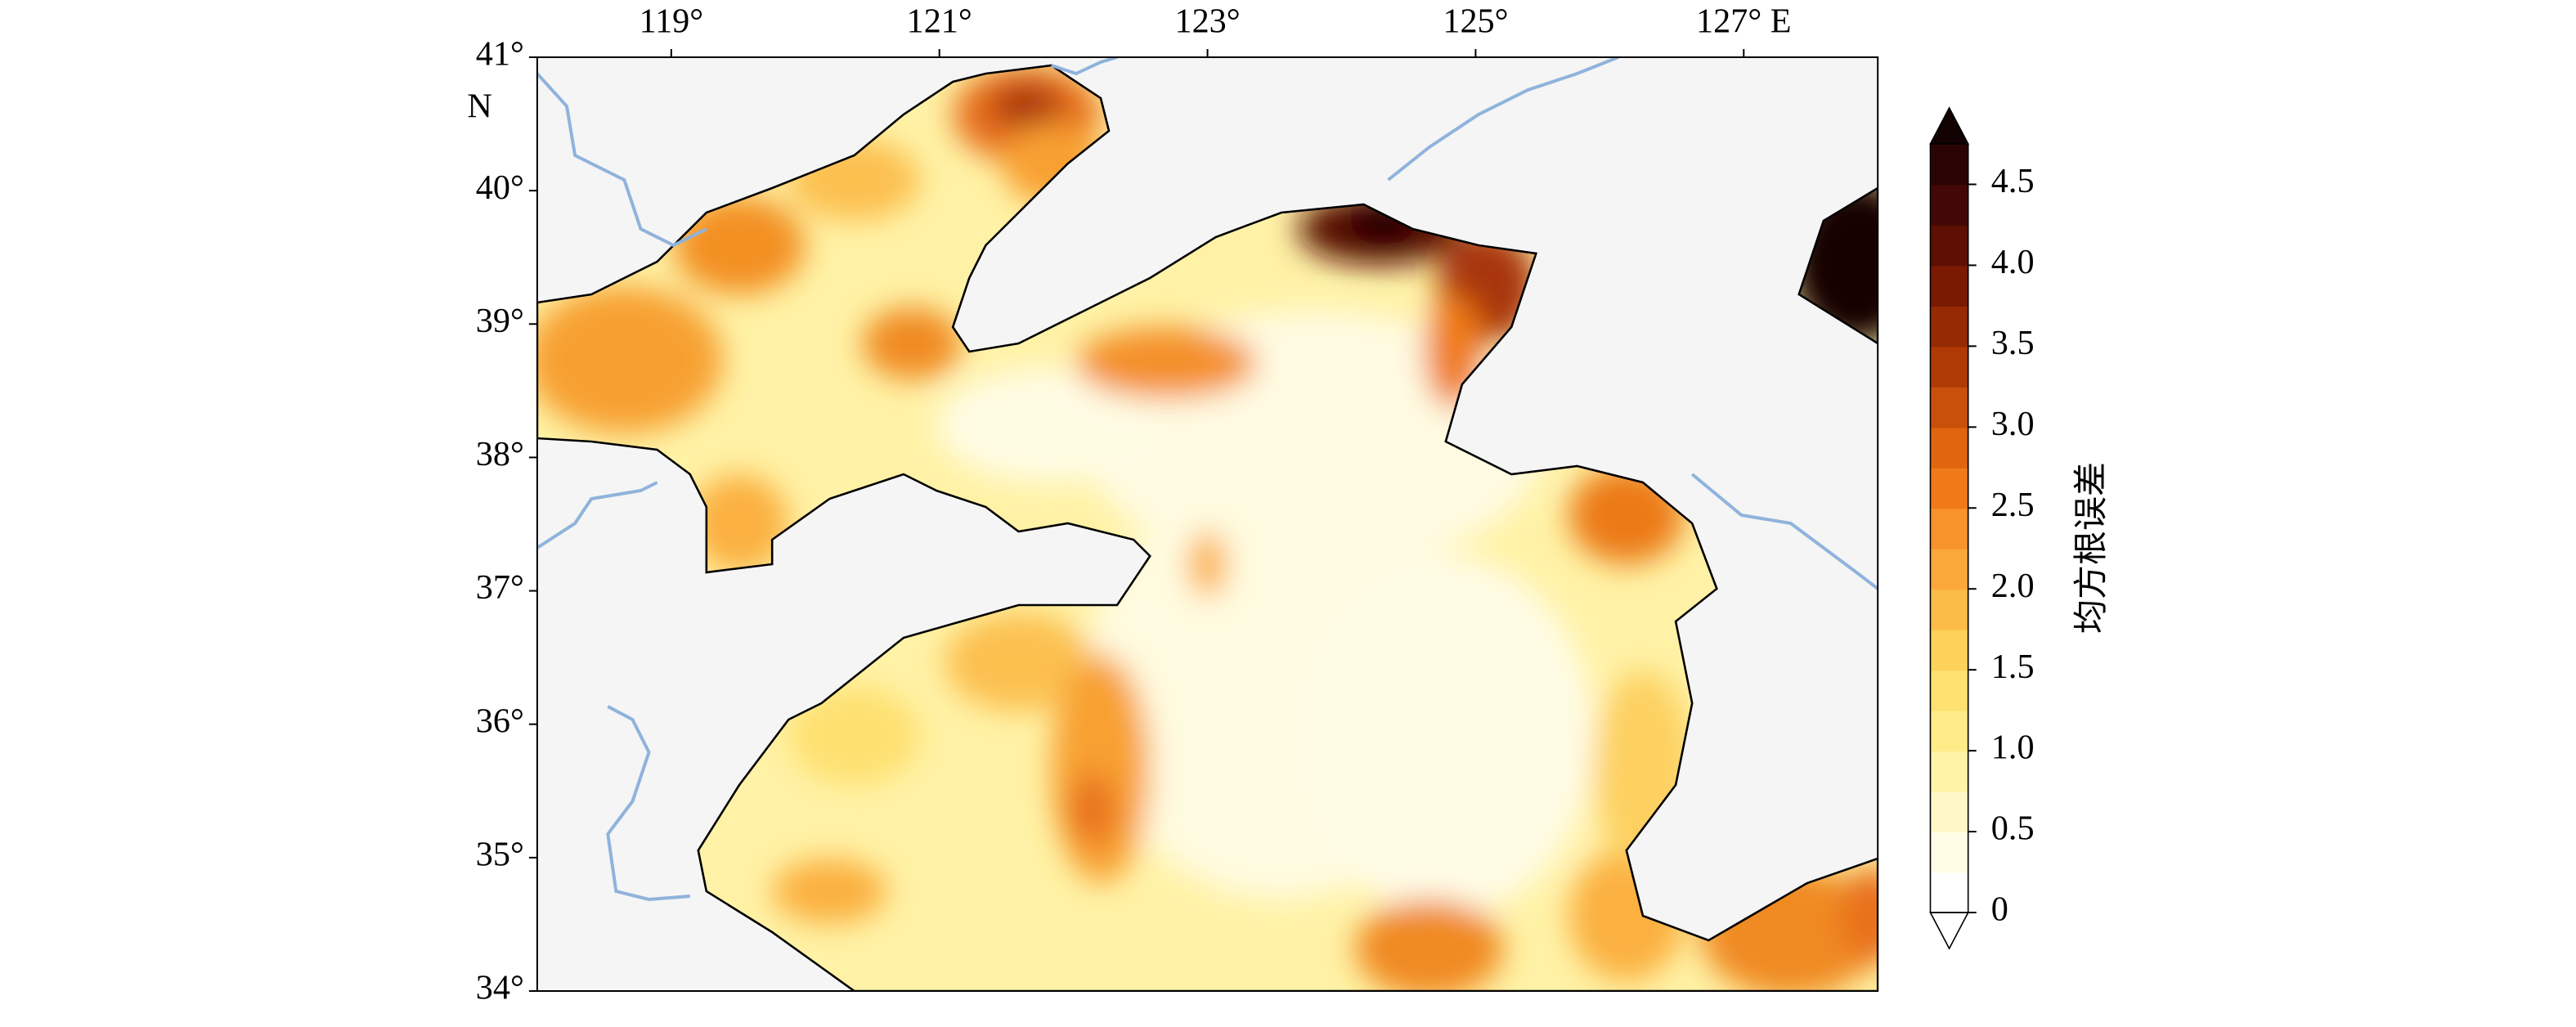 Image resolution: width=2576 pixels, height=1027 pixels. What do you see at coordinates (1949, 931) in the screenshot?
I see `colorbar-under` at bounding box center [1949, 931].